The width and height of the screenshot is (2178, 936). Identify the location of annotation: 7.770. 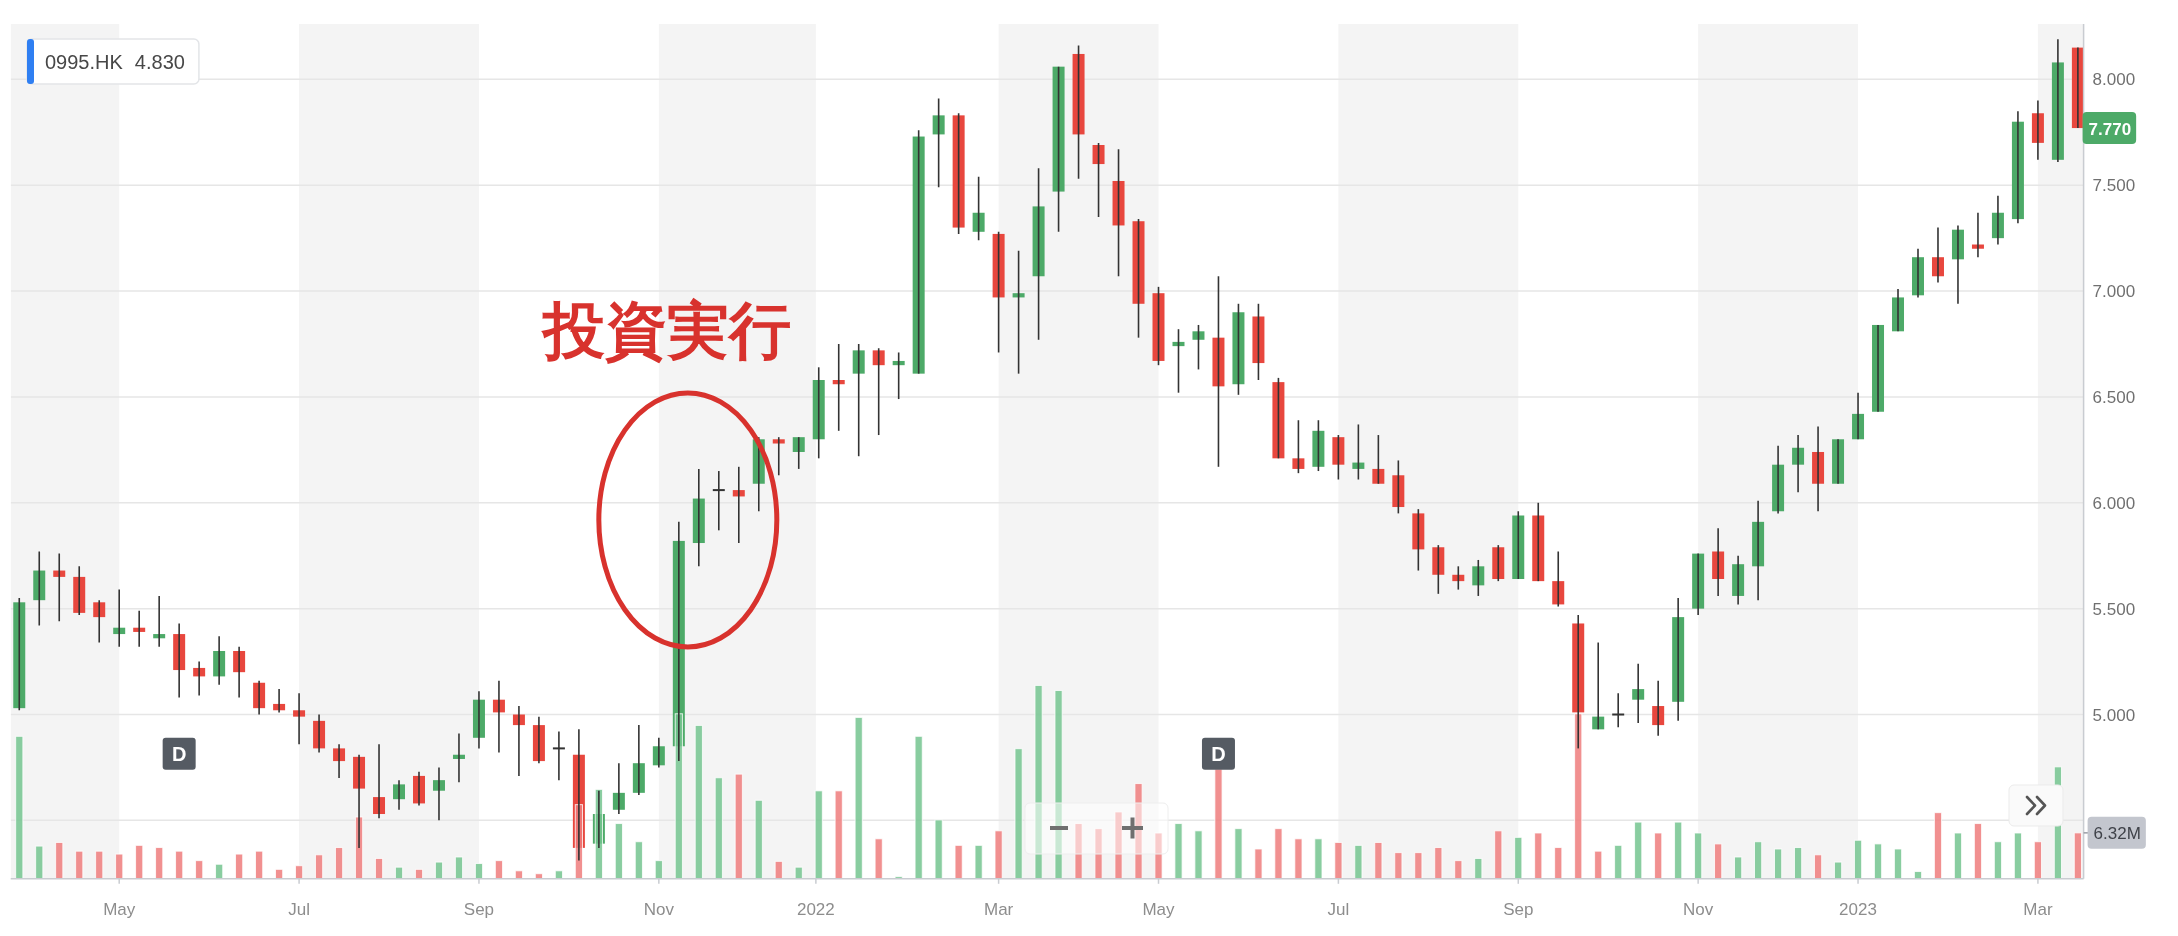
(2109, 128).